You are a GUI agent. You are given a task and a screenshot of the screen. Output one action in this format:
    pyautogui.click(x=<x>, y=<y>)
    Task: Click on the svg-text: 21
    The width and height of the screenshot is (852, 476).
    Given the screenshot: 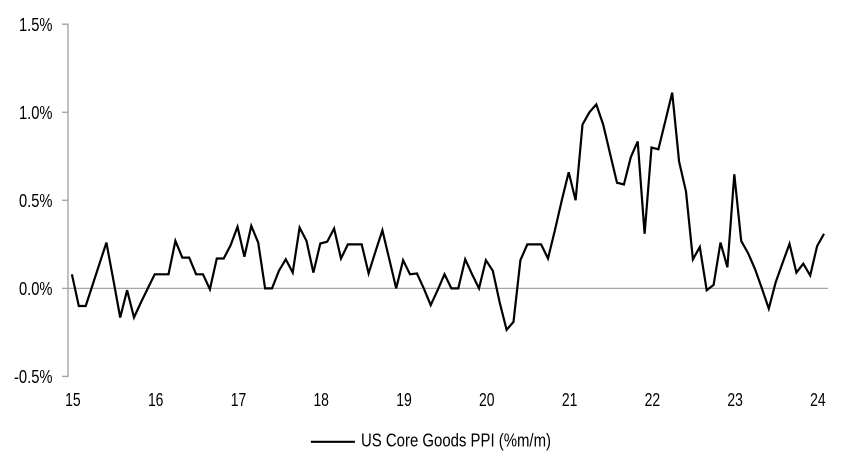 What is the action you would take?
    pyautogui.click(x=570, y=400)
    